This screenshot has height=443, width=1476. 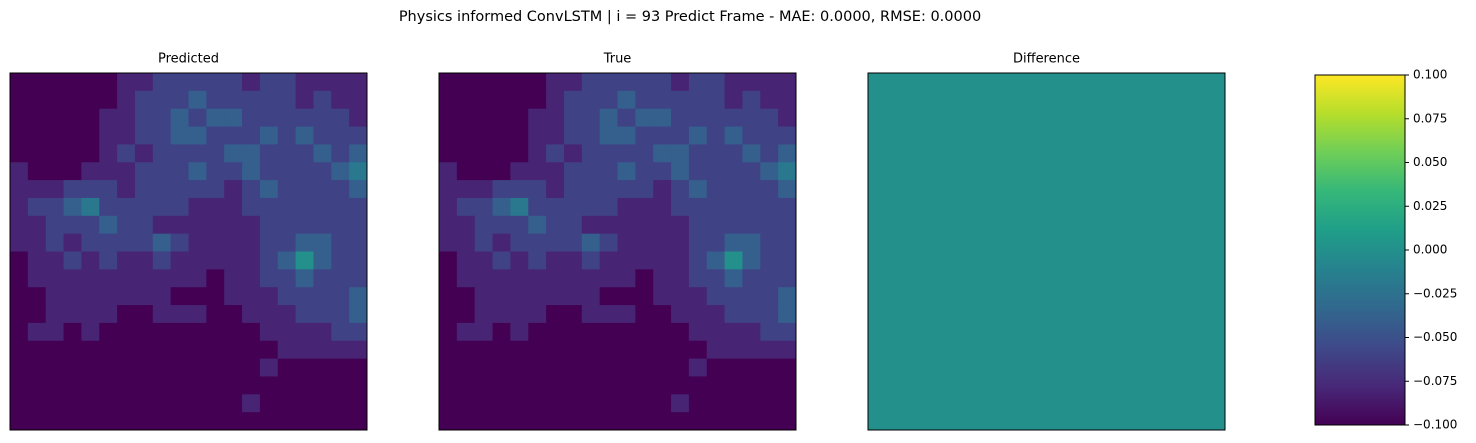 I want to click on colorbar-tick-label: 0.075, so click(x=1430, y=118).